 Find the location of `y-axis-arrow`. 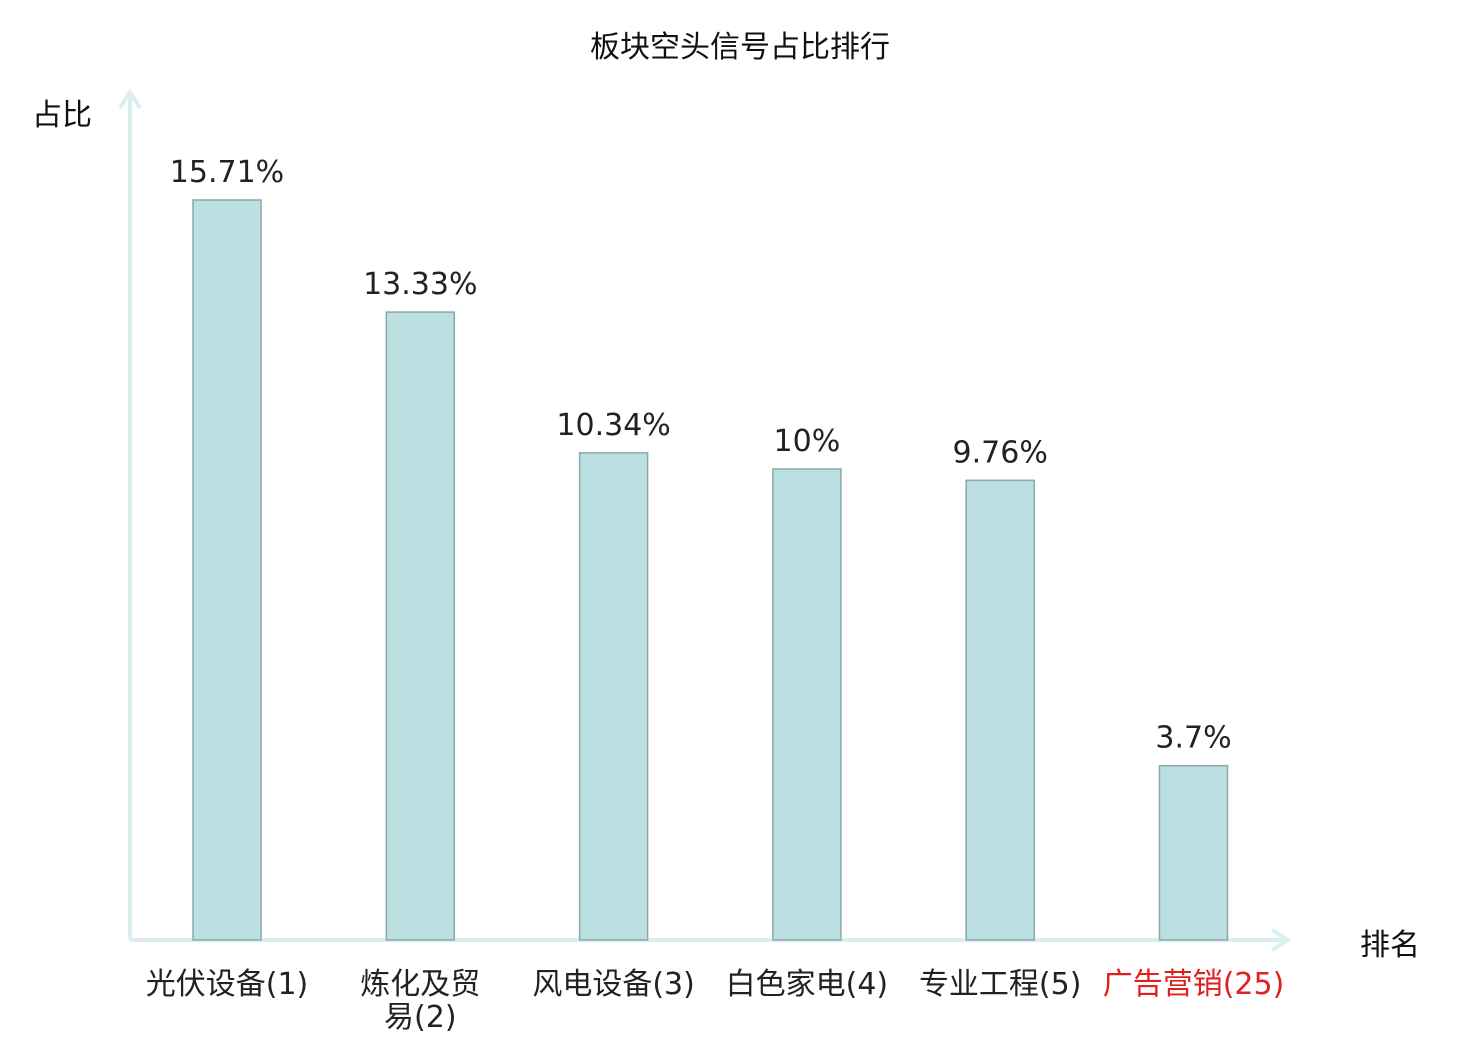

y-axis-arrow is located at coordinates (130, 99).